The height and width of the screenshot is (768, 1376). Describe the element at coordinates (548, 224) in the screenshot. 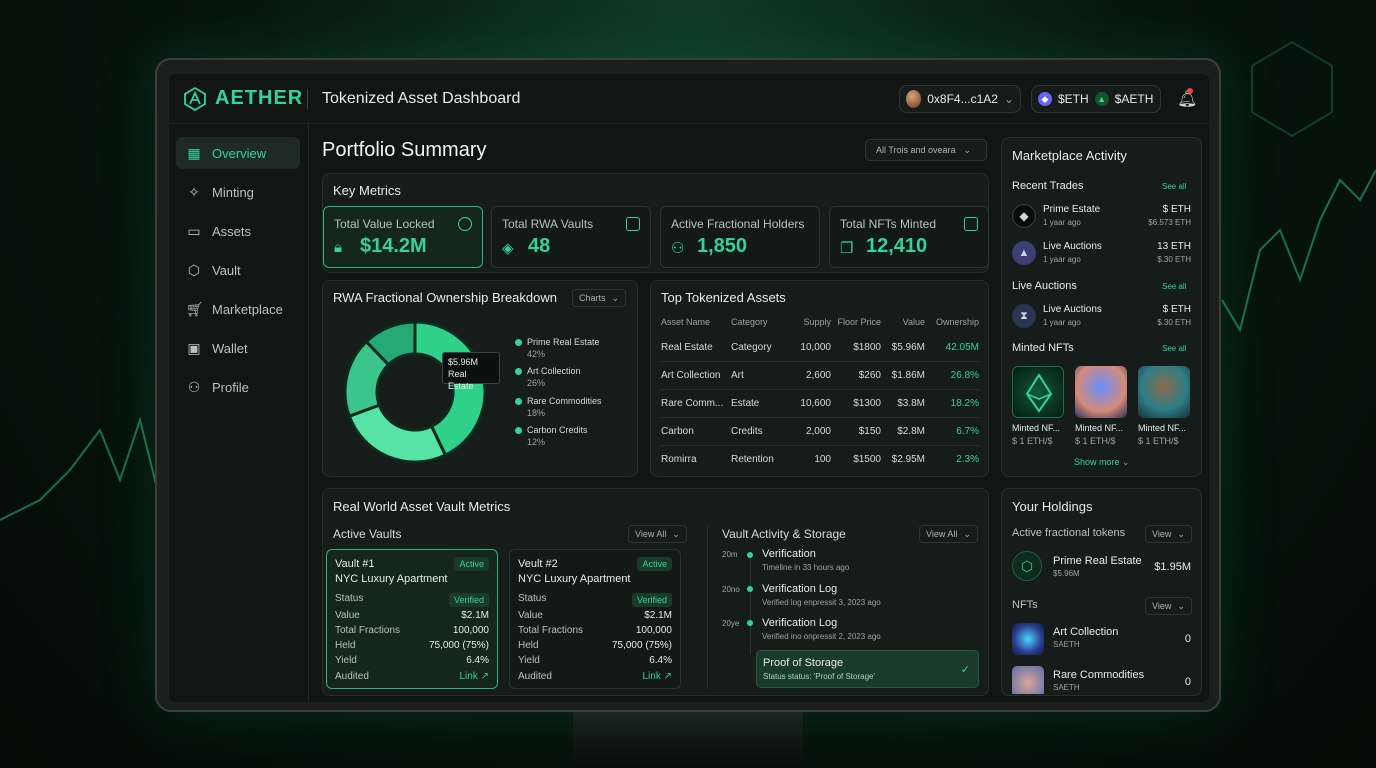

I see `metric-label: Total RWA Vaults` at that location.